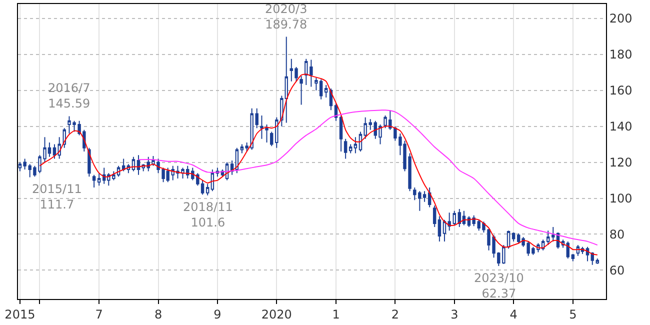  Describe the element at coordinates (620, 162) in the screenshot. I see `y-tick-label: 120` at that location.